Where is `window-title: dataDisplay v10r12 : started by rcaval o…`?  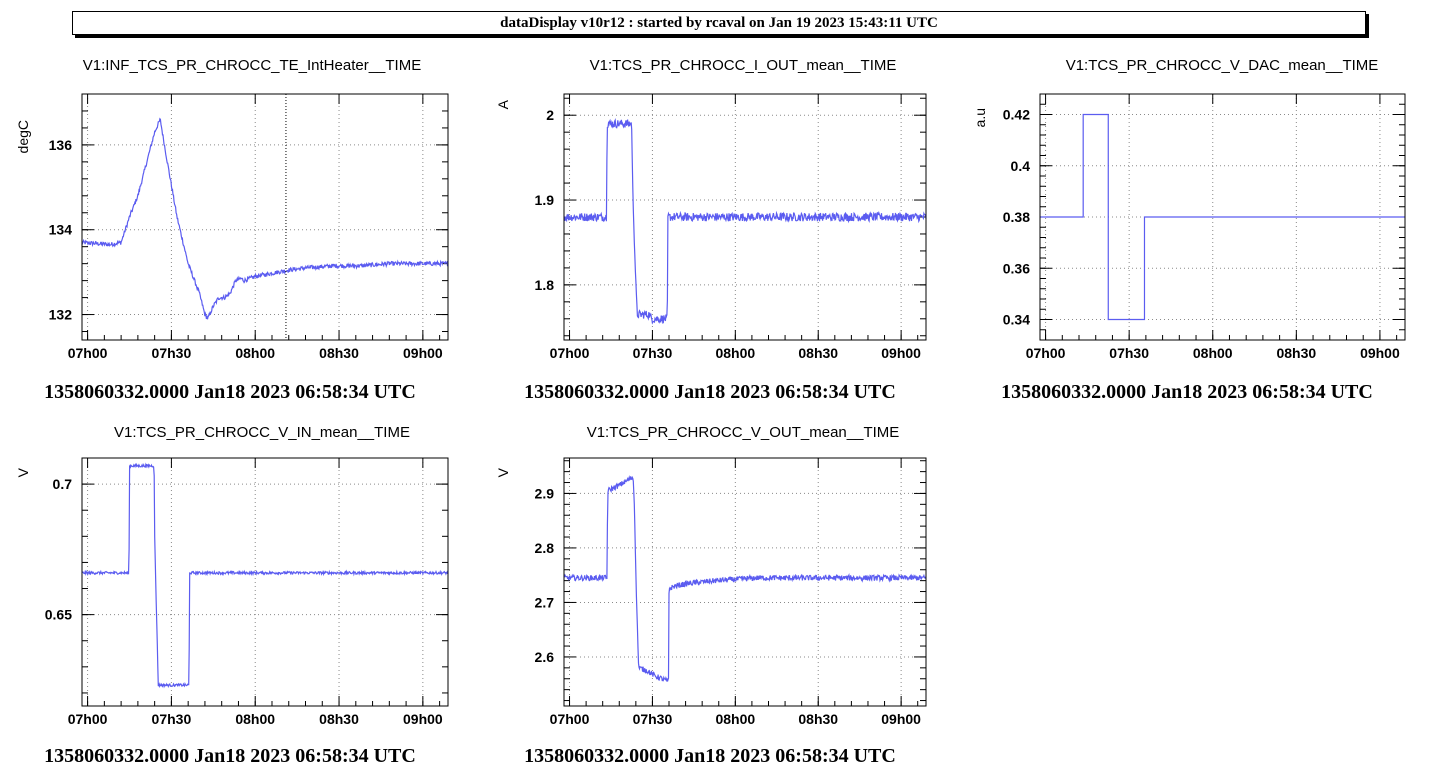
window-title: dataDisplay v10r12 : started by rcaval o… is located at coordinates (719, 23).